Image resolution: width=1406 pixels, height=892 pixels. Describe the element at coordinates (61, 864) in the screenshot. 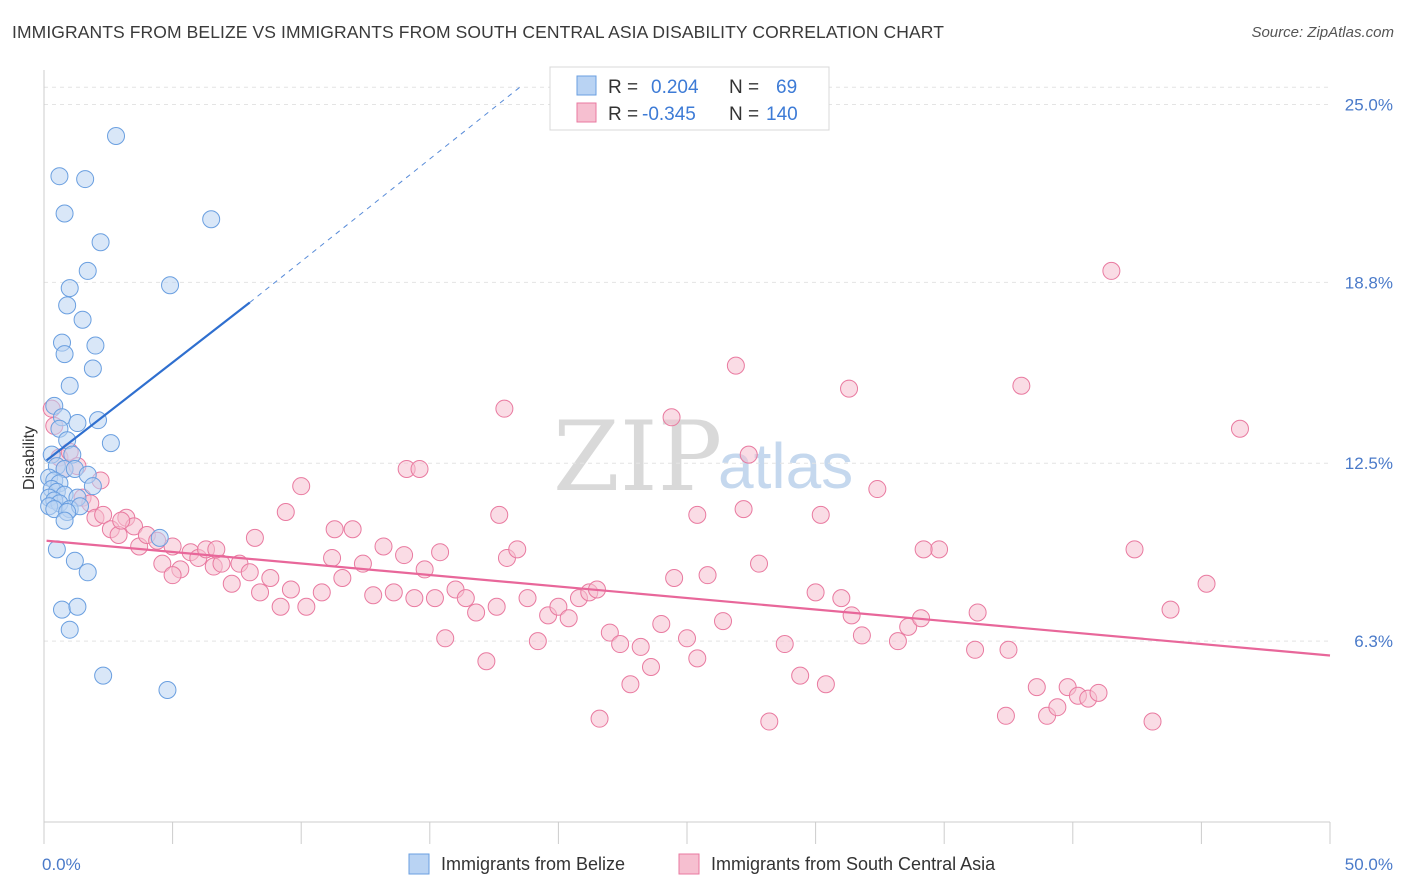

I see `x-tick-label-min: 0.0%` at that location.